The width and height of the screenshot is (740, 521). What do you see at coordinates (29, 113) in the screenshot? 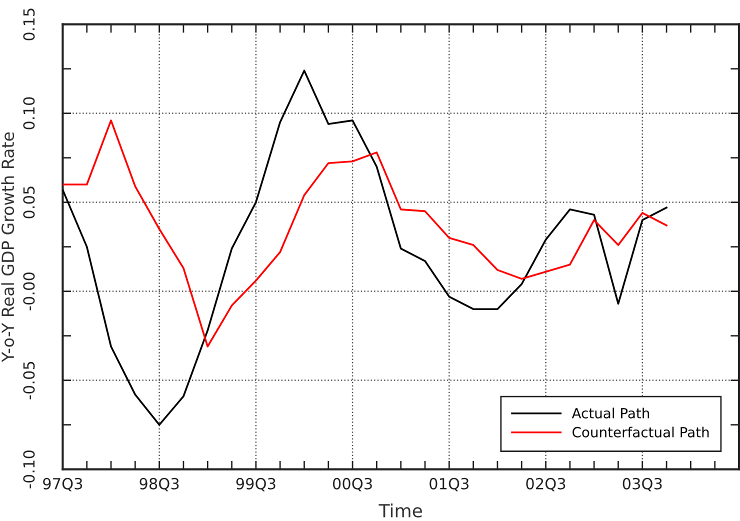
I see `y-tick-label: 0.10` at bounding box center [29, 113].